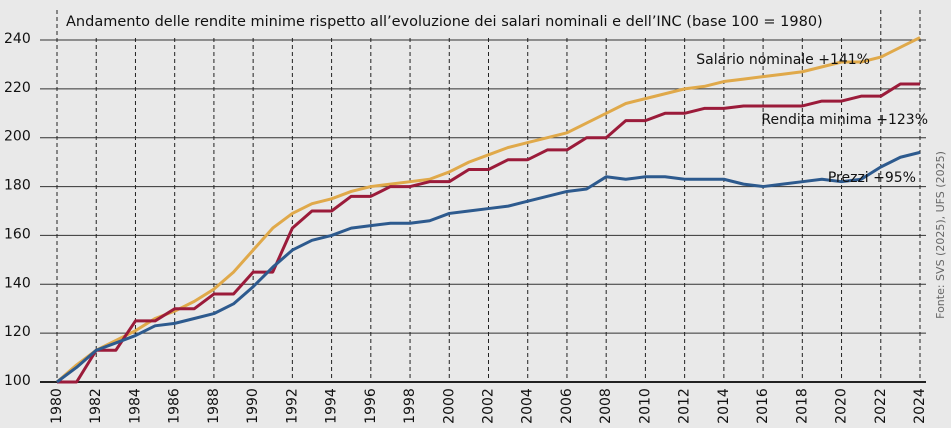 This screenshot has width=951, height=428. What do you see at coordinates (253, 406) in the screenshot?
I see `x-tick-label: 1990` at bounding box center [253, 406].